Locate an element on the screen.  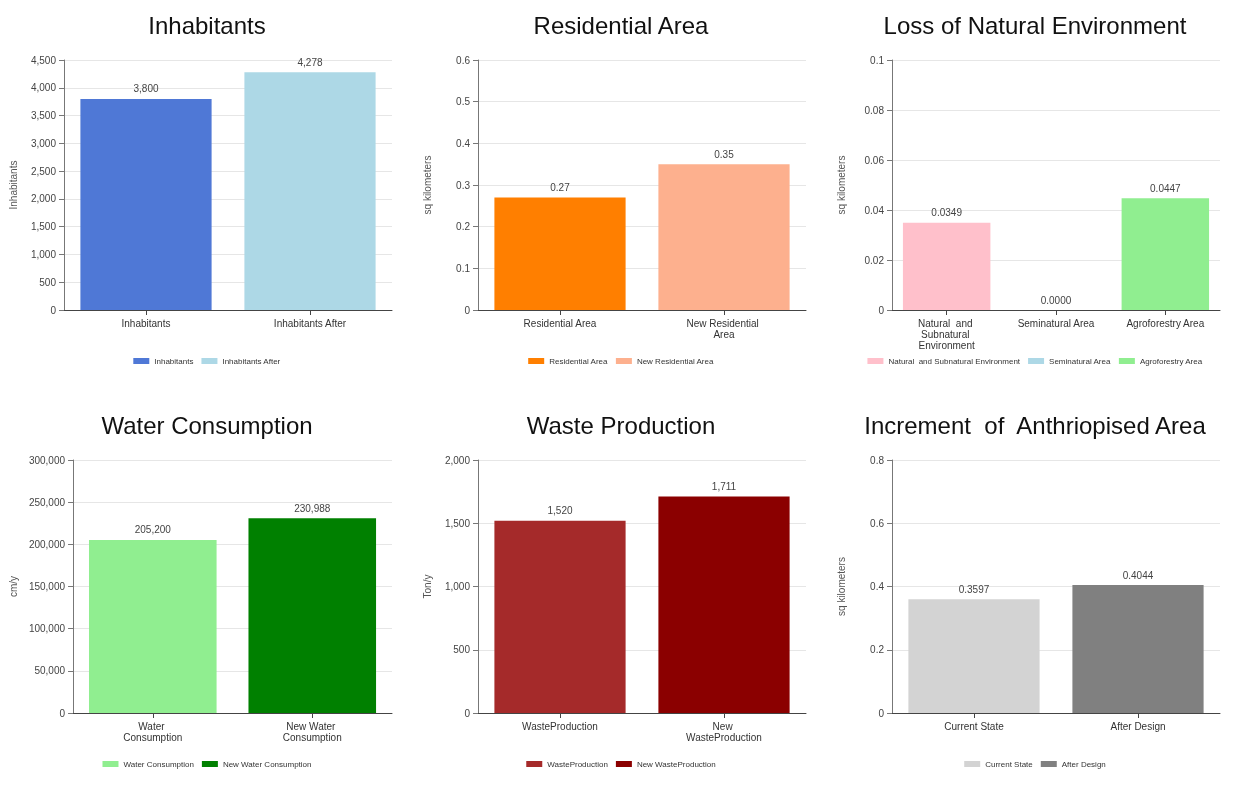
x-tick-label: New Residential Area is located at coordinates (724, 329).